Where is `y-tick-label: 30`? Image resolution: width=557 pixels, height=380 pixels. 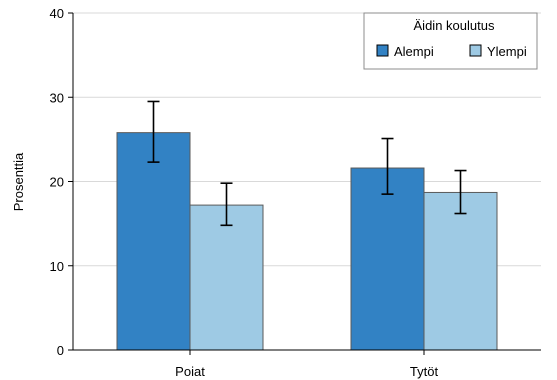 y-tick-label: 30 is located at coordinates (57, 97).